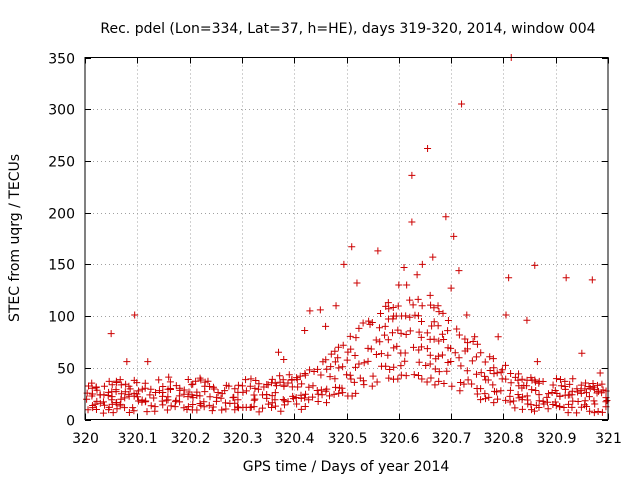  What do you see at coordinates (347, 439) in the screenshot?
I see `x-tick-label: 320.5` at bounding box center [347, 439].